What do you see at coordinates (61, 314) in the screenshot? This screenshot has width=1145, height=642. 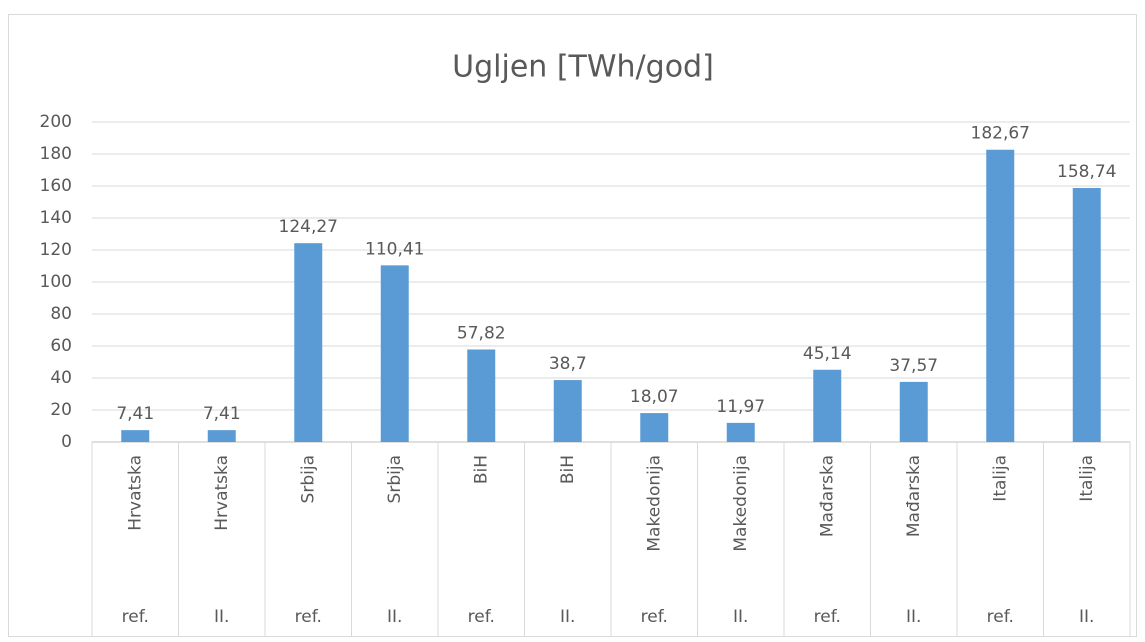 I see `y-tick-label: 80` at bounding box center [61, 314].